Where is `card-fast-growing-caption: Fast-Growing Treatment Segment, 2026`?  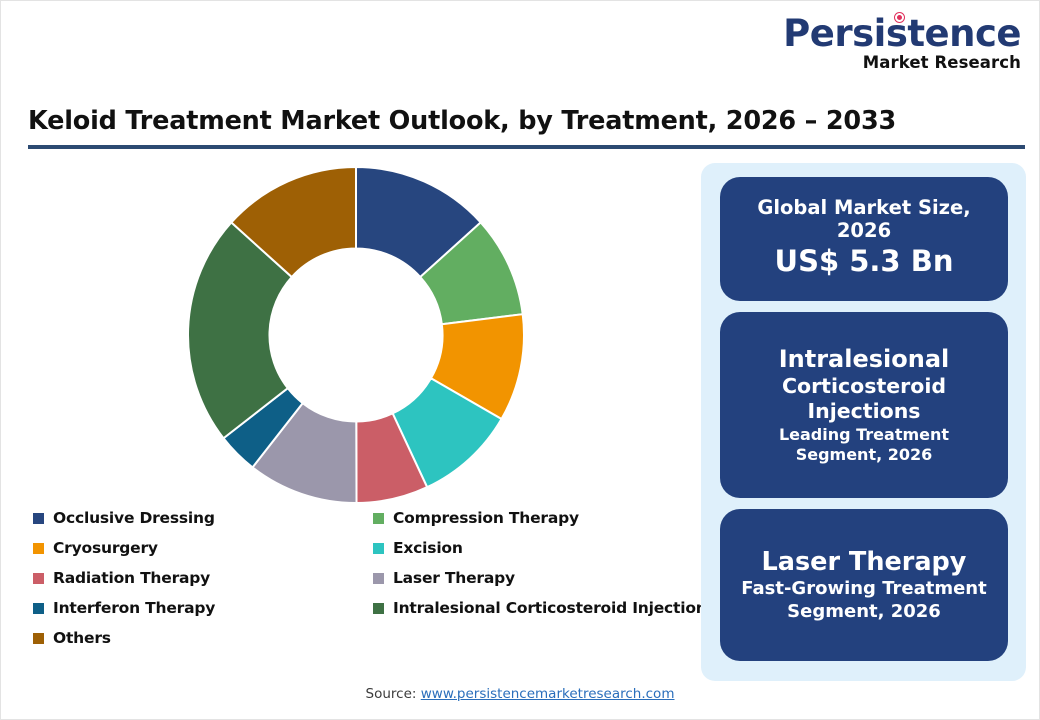 card-fast-growing-caption: Fast-Growing Treatment Segment, 2026 is located at coordinates (864, 600).